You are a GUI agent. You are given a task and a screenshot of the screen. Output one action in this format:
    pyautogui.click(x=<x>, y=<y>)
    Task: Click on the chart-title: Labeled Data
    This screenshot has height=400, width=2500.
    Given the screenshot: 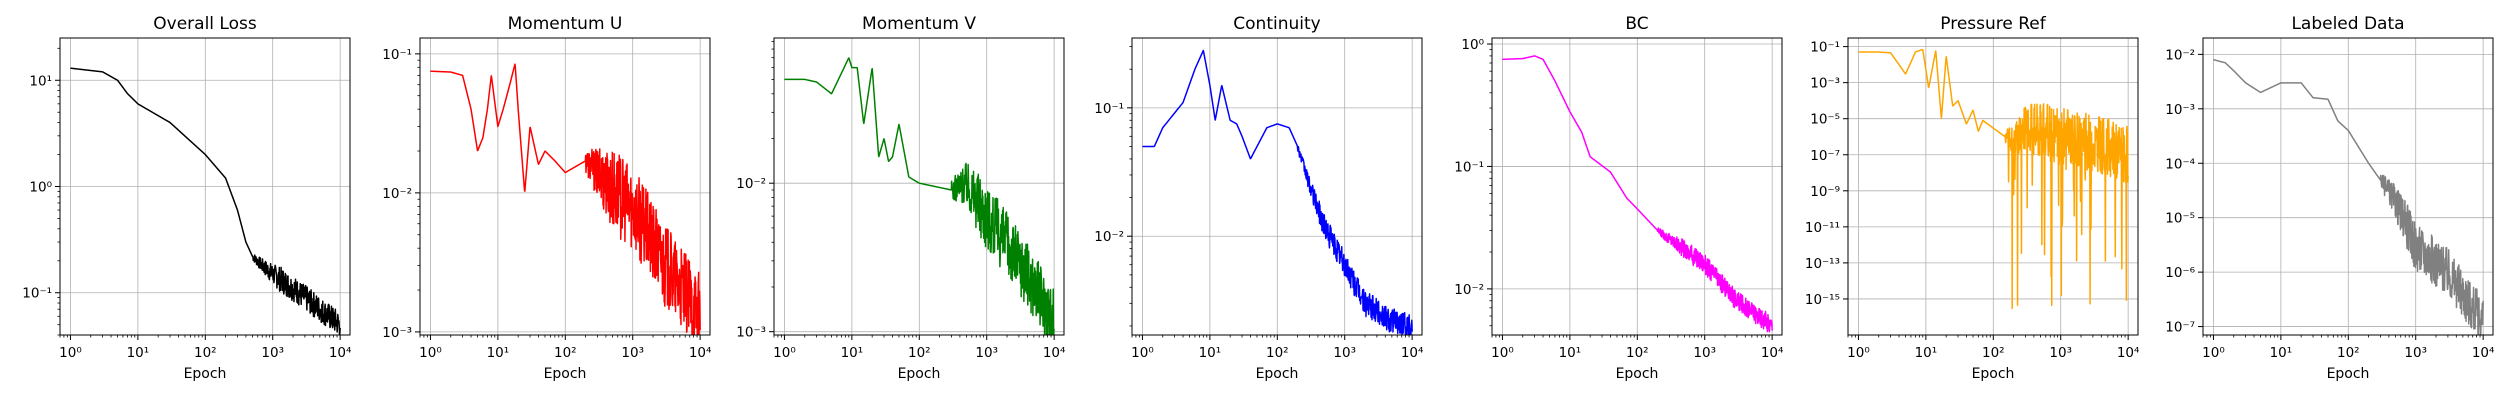 What is the action you would take?
    pyautogui.click(x=2347, y=24)
    